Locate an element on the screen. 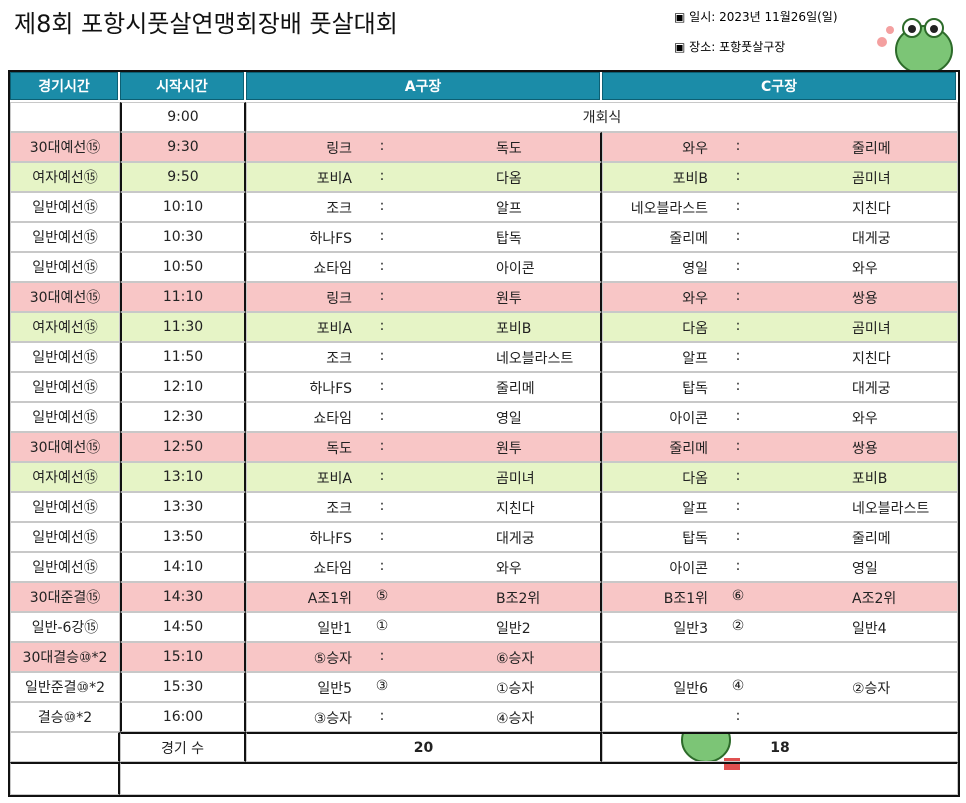 Image resolution: width=966 pixels, height=803 pixels. versus: ① is located at coordinates (382, 626).